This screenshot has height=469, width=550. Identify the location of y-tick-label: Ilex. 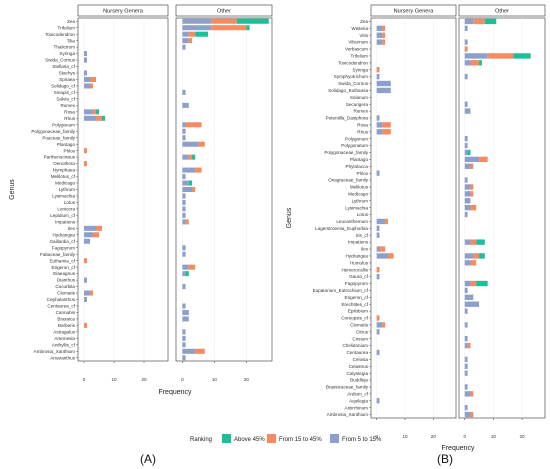
(365, 249).